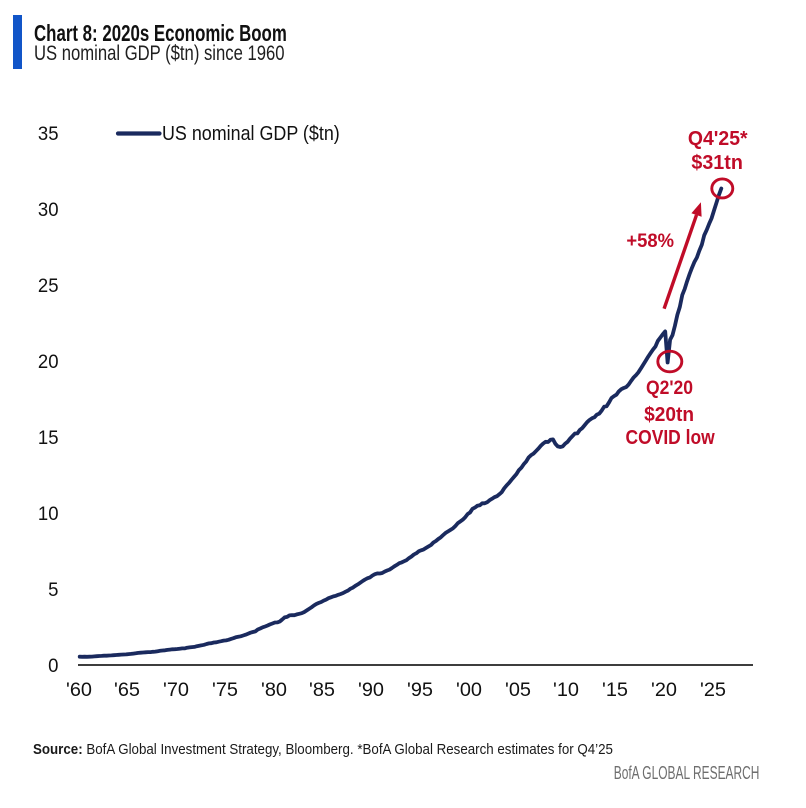 The height and width of the screenshot is (808, 806). I want to click on annotation-covid-quarter: Q2'20, so click(669, 388).